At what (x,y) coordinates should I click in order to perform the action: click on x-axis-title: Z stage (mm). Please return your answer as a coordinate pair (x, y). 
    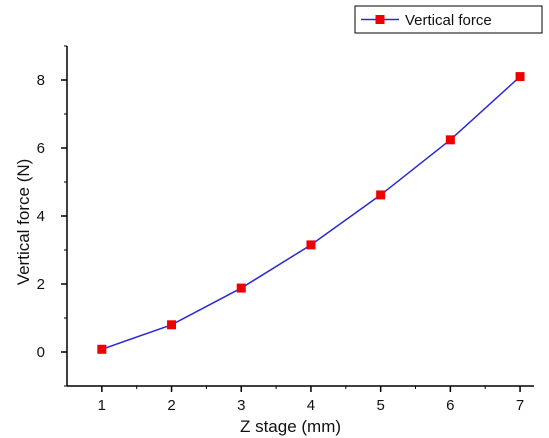
    Looking at the image, I should click on (290, 426).